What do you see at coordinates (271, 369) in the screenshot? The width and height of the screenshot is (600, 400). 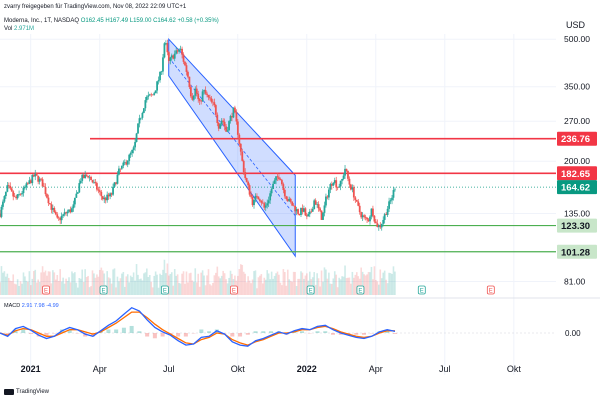 I see `time-axis: 2021 Apr Jul Okt 2022 Apr Jul Okt` at bounding box center [271, 369].